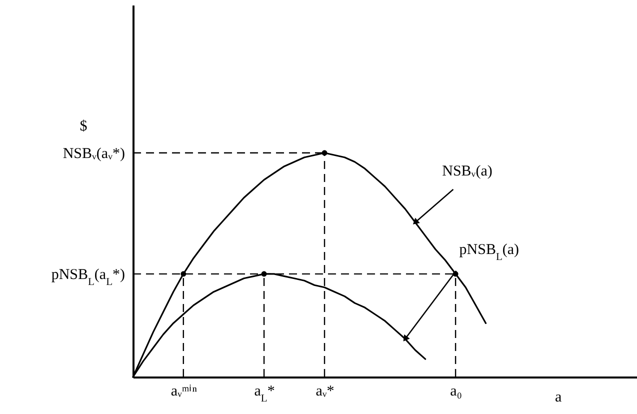 This screenshot has width=637, height=414. What do you see at coordinates (88, 277) in the screenshot?
I see `annotation: pNSB$_{L}$(a$_{L}$*)` at bounding box center [88, 277].